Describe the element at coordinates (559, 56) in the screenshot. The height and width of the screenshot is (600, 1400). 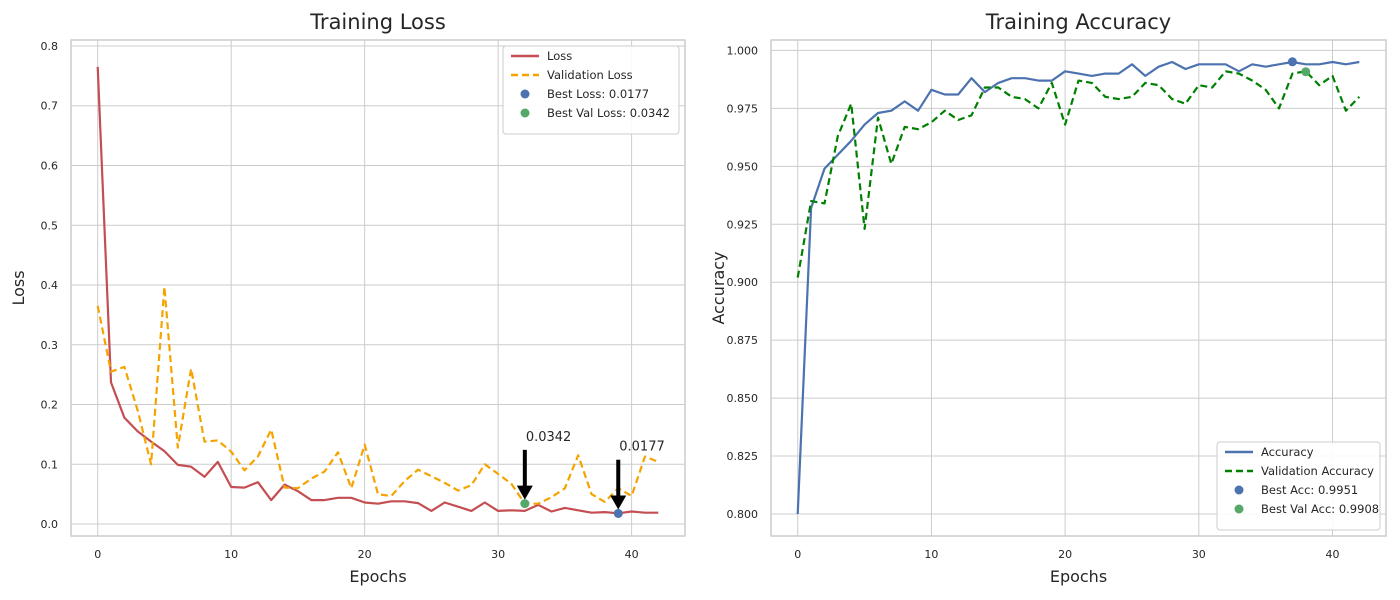
I see `chart-1-legend-label: Loss` at that location.